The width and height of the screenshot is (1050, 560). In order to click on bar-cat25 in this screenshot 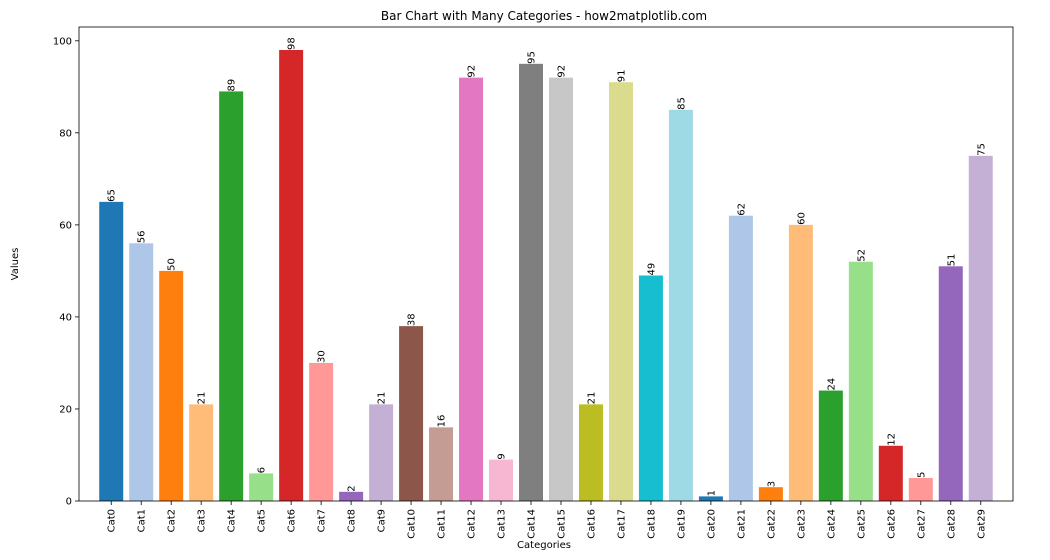, I will do `click(860, 381)`.